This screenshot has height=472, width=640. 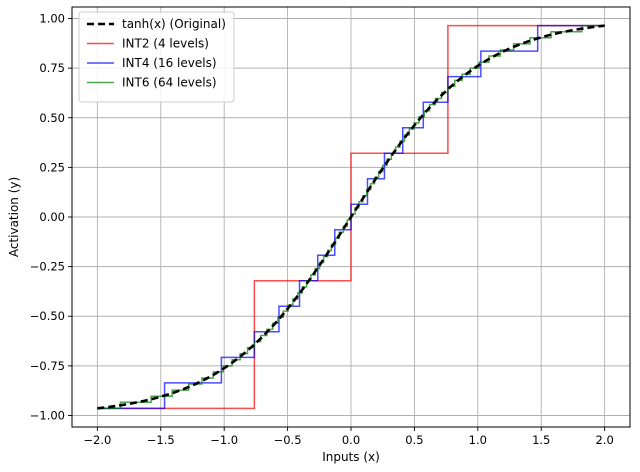 I want to click on legend-label: INT2 (4 levels), so click(x=165, y=44).